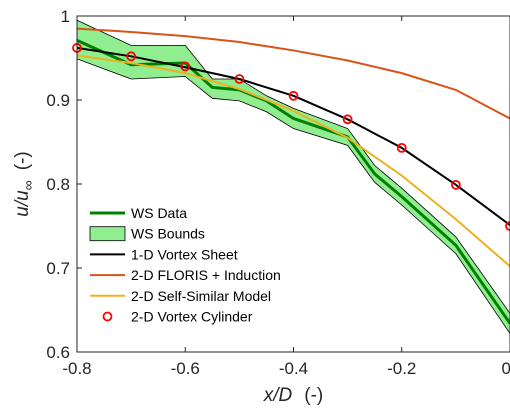 Image resolution: width=510 pixels, height=411 pixels. What do you see at coordinates (506, 368) in the screenshot?
I see `x-tick-label: 0` at bounding box center [506, 368].